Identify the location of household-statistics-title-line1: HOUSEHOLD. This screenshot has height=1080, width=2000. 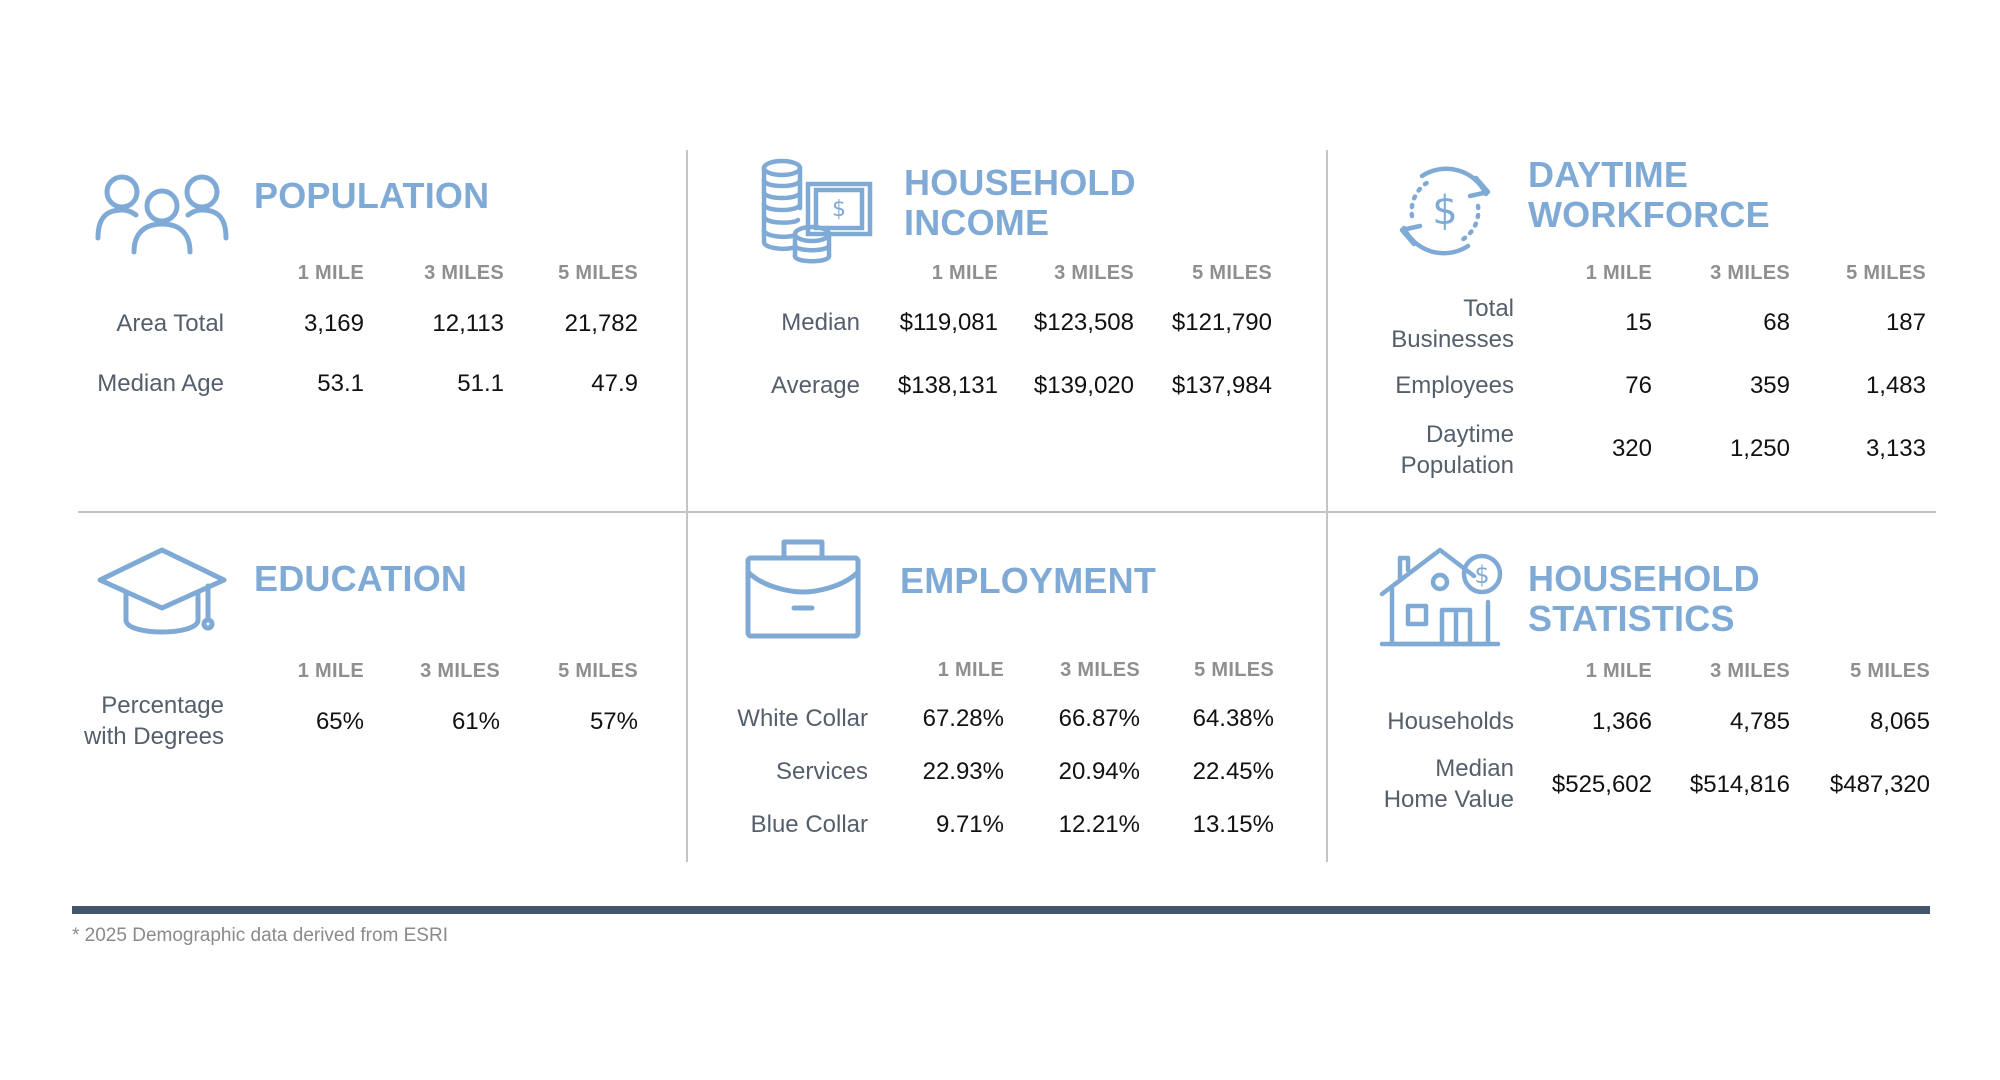
(1644, 578).